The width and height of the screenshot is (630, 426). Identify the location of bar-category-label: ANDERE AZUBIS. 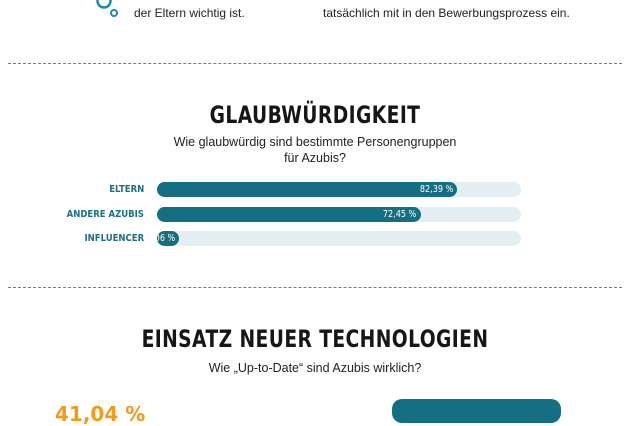
(105, 214).